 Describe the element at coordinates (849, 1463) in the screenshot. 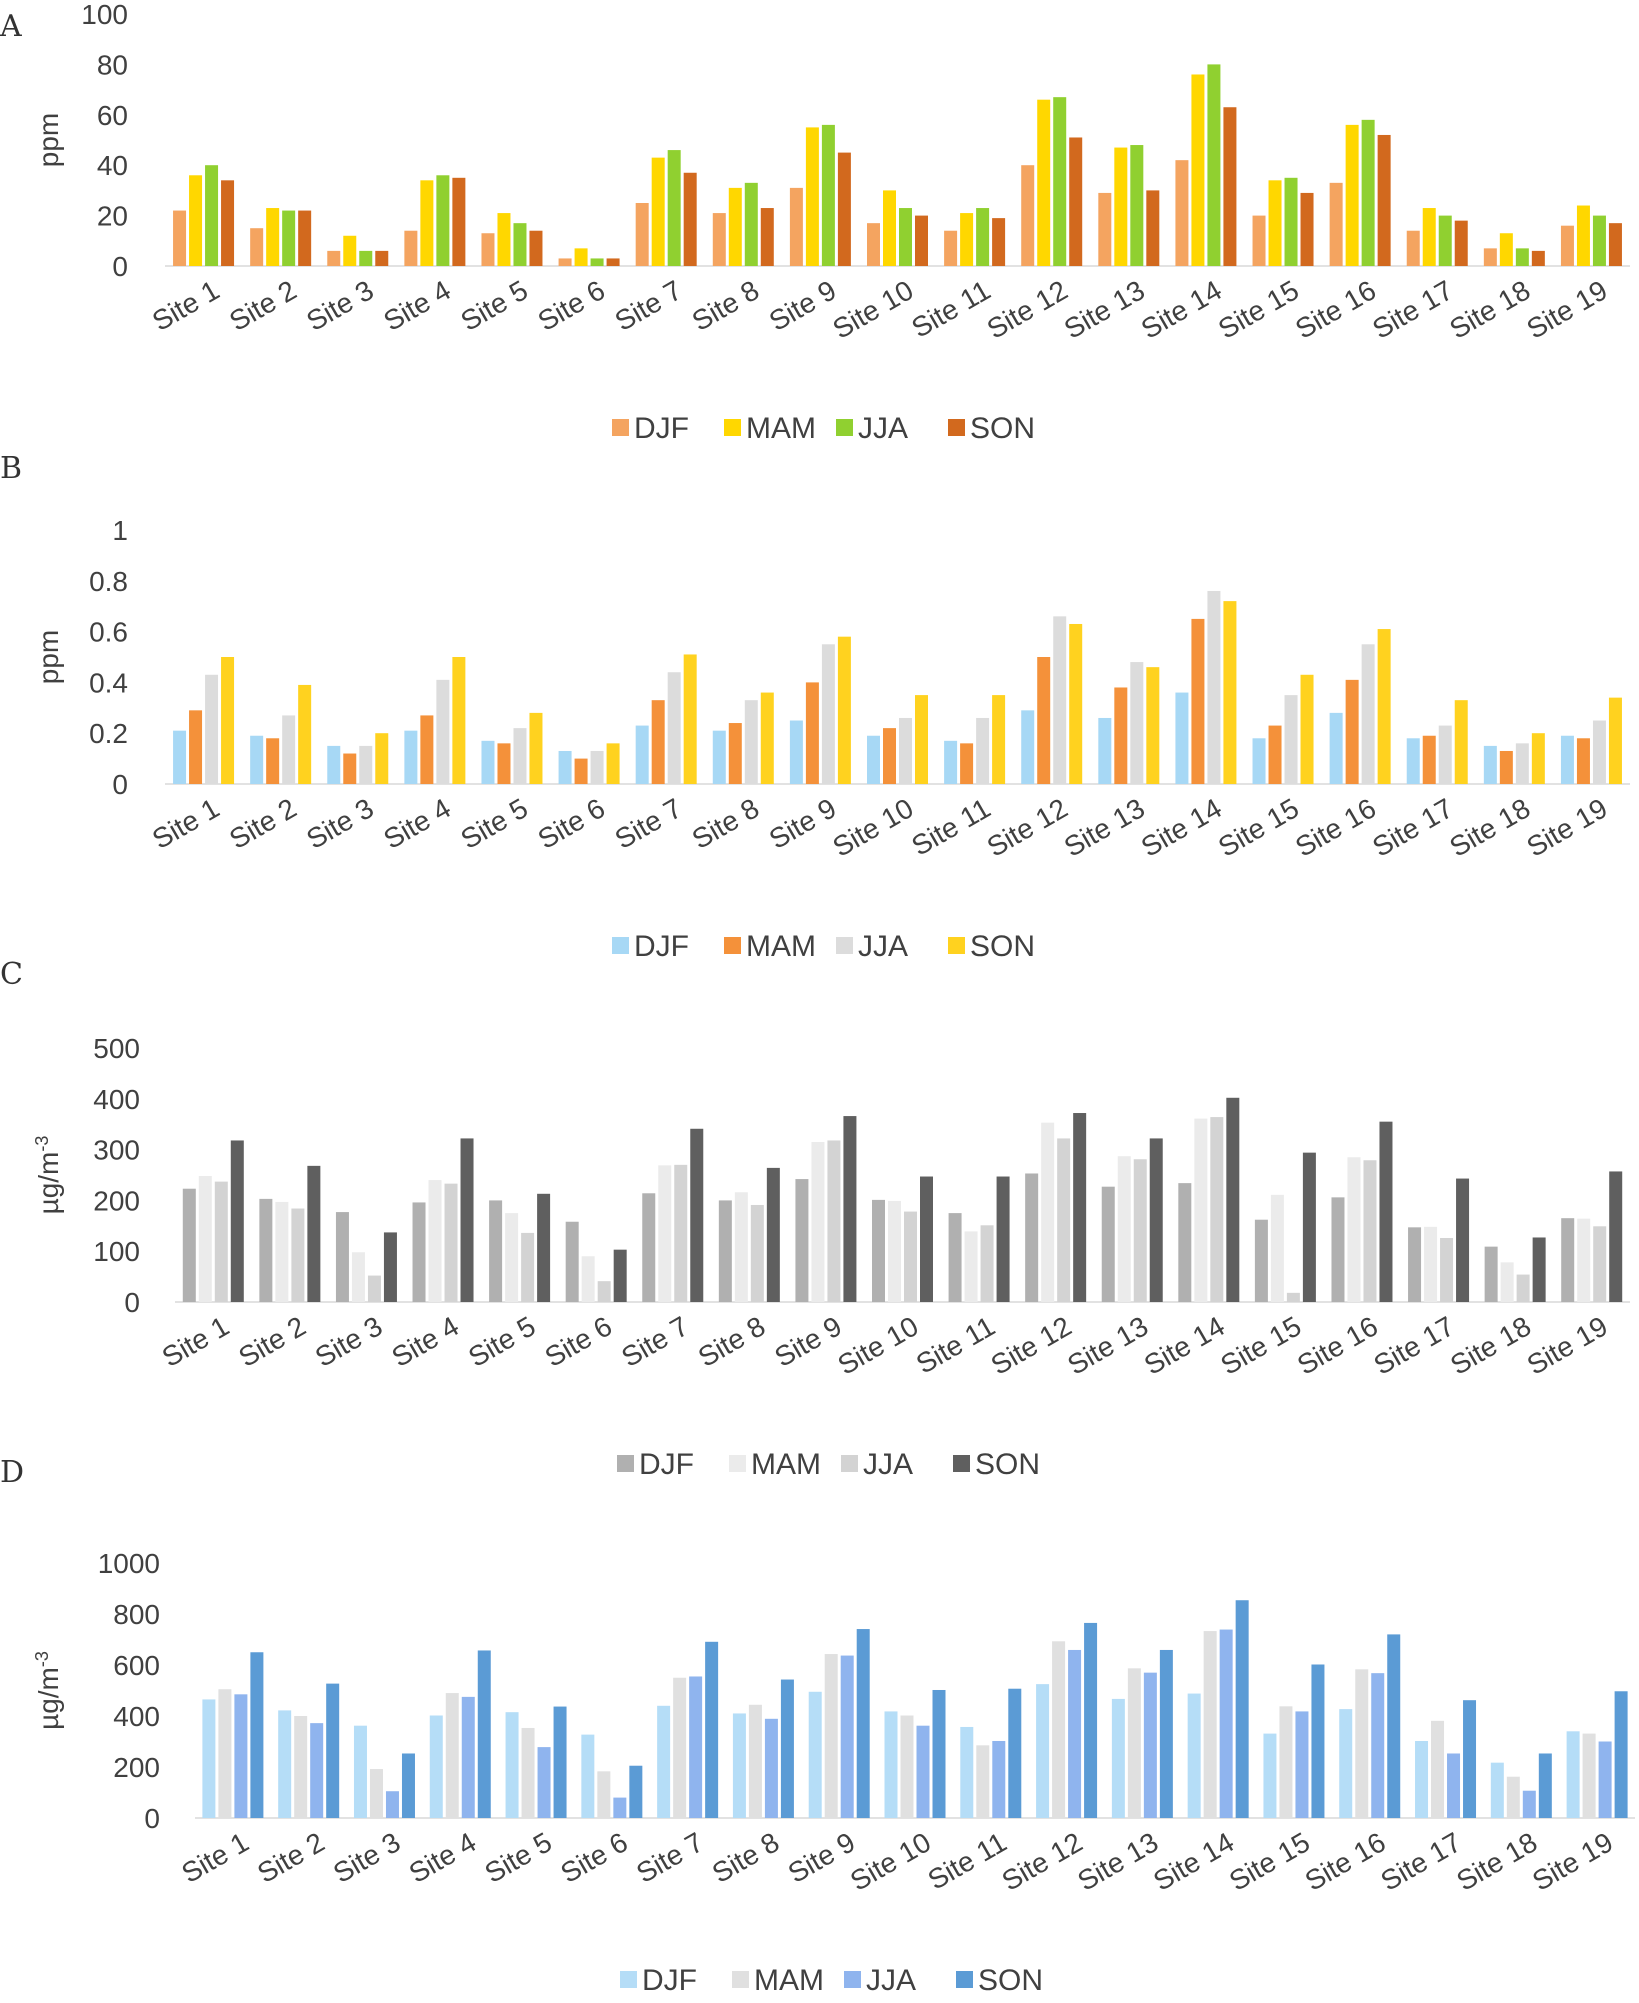

I see `legend-swatch-jja` at that location.